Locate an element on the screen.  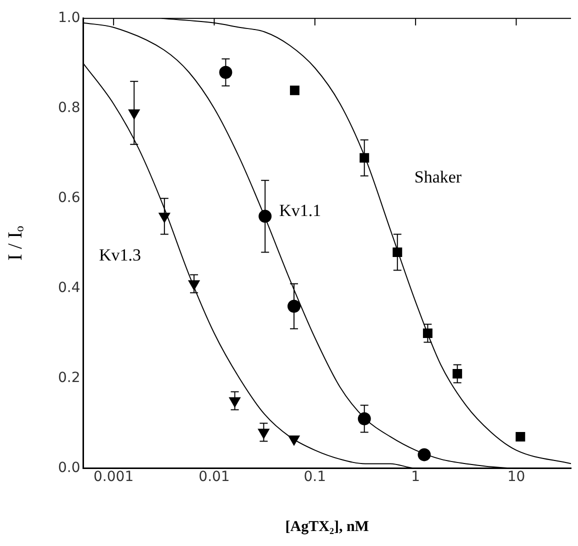
x-tick-label: 0.001 is located at coordinates (114, 477).